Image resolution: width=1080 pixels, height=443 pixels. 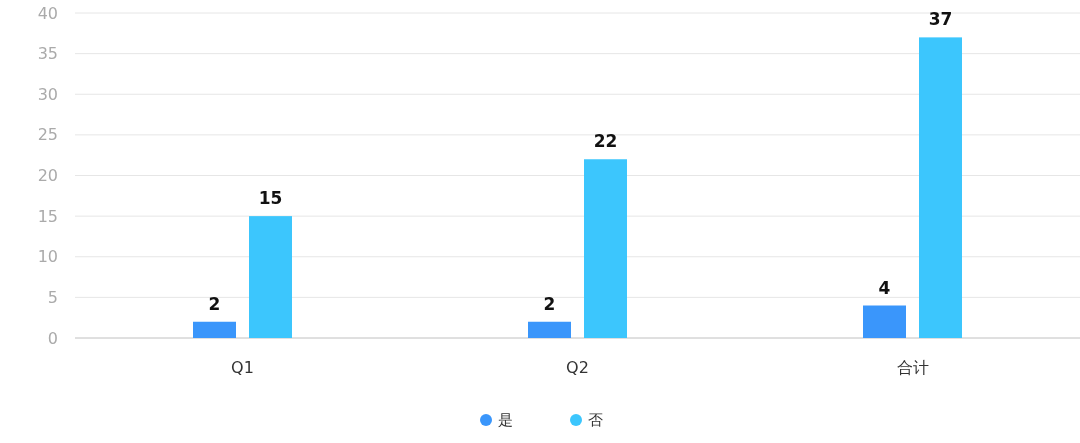 What do you see at coordinates (884, 287) in the screenshot?
I see `data-label: 4` at bounding box center [884, 287].